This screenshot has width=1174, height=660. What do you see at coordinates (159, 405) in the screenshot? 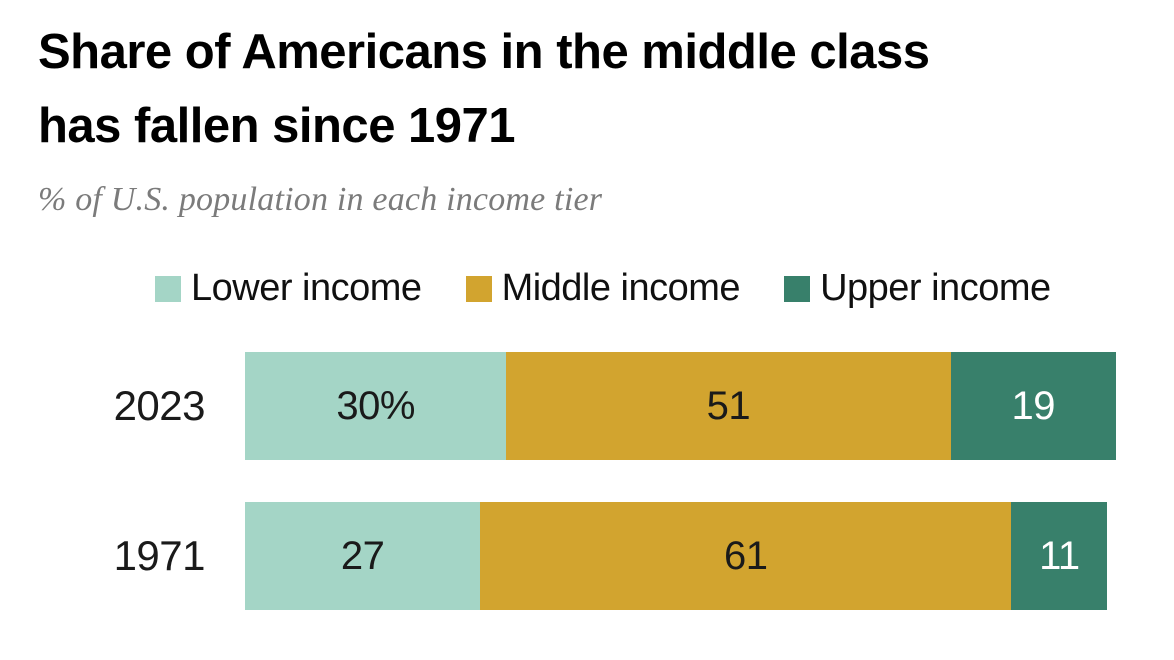
I see `year-label-2023: 2023` at bounding box center [159, 405].